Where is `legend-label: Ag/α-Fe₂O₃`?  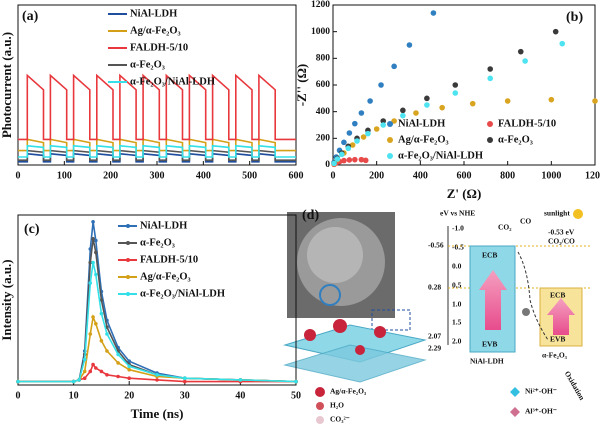
legend-label: Ag/α-Fe₂O₃ is located at coordinates (155, 30).